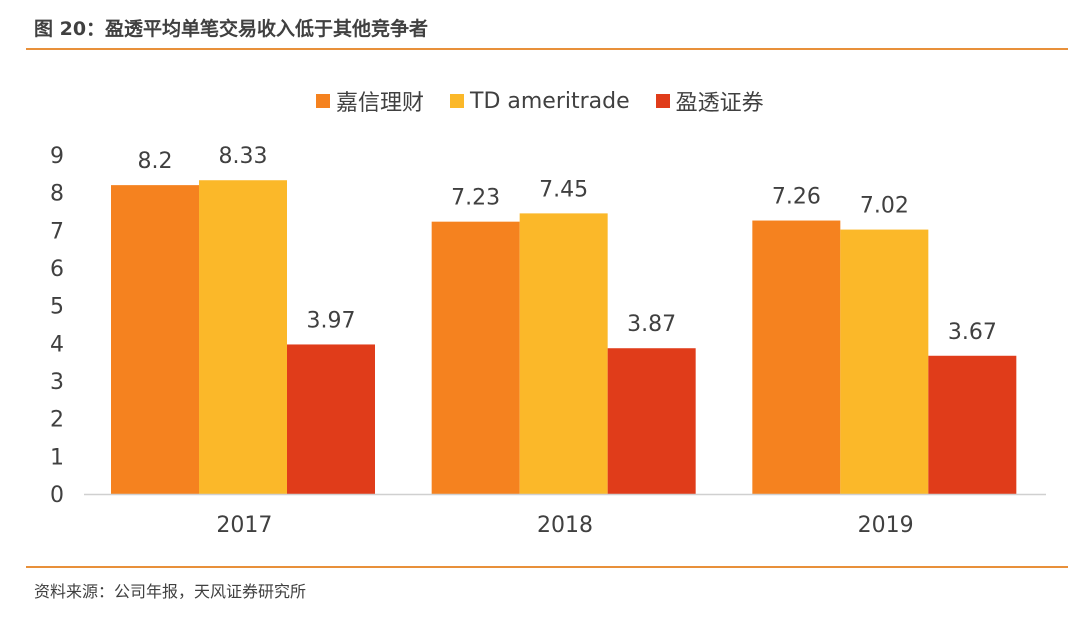 This screenshot has height=618, width=1080. Describe the element at coordinates (550, 101) in the screenshot. I see `legend-label-td-ameritrade: TD ameritrade` at that location.